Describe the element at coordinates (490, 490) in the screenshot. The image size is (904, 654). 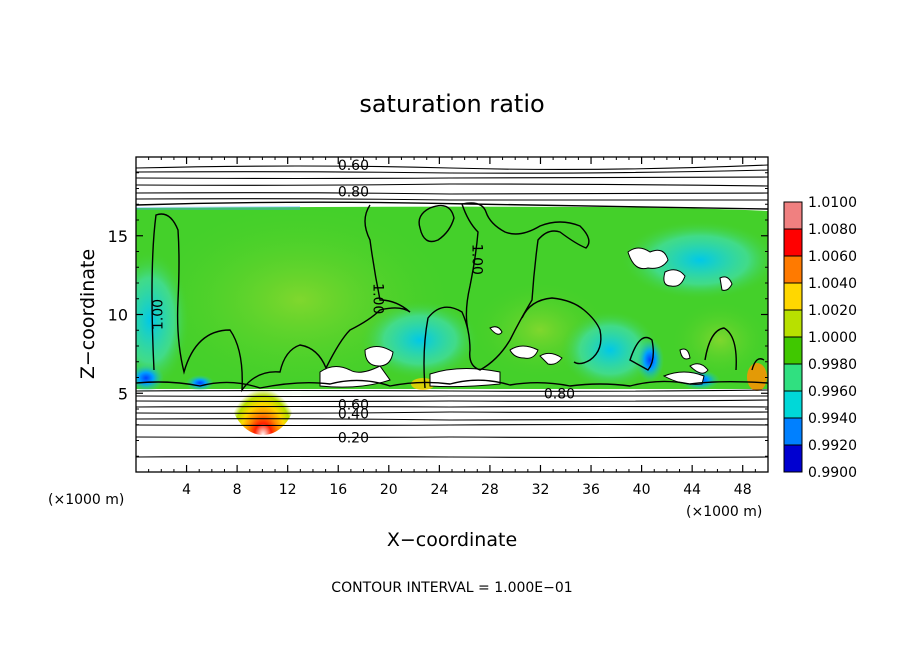
I see `x-tick-label: 28` at that location.